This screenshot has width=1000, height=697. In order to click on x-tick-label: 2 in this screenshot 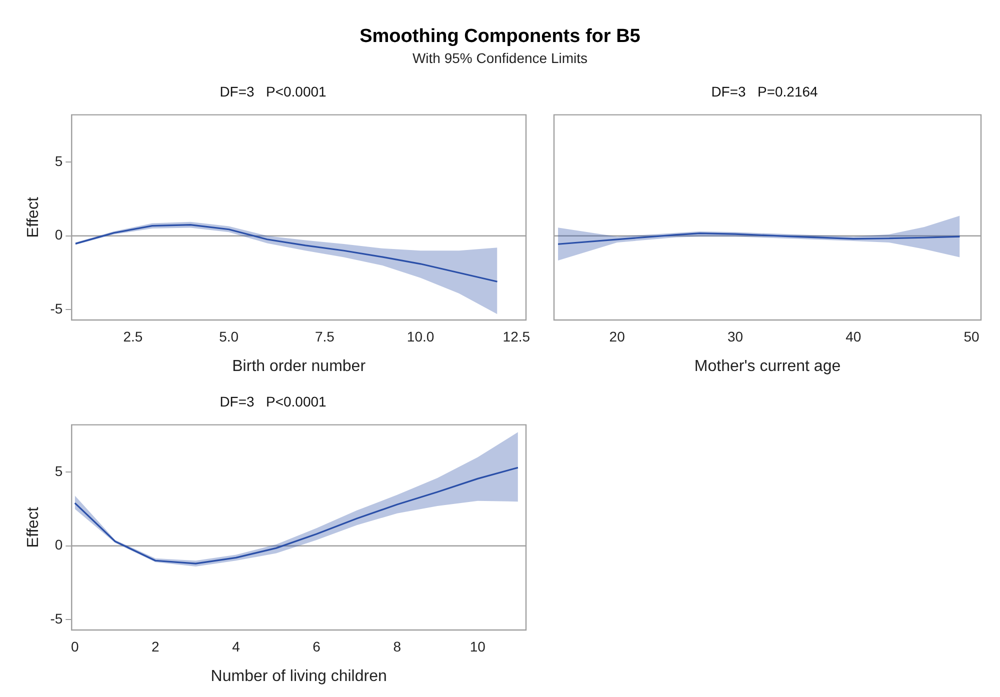, I will do `click(156, 646)`.